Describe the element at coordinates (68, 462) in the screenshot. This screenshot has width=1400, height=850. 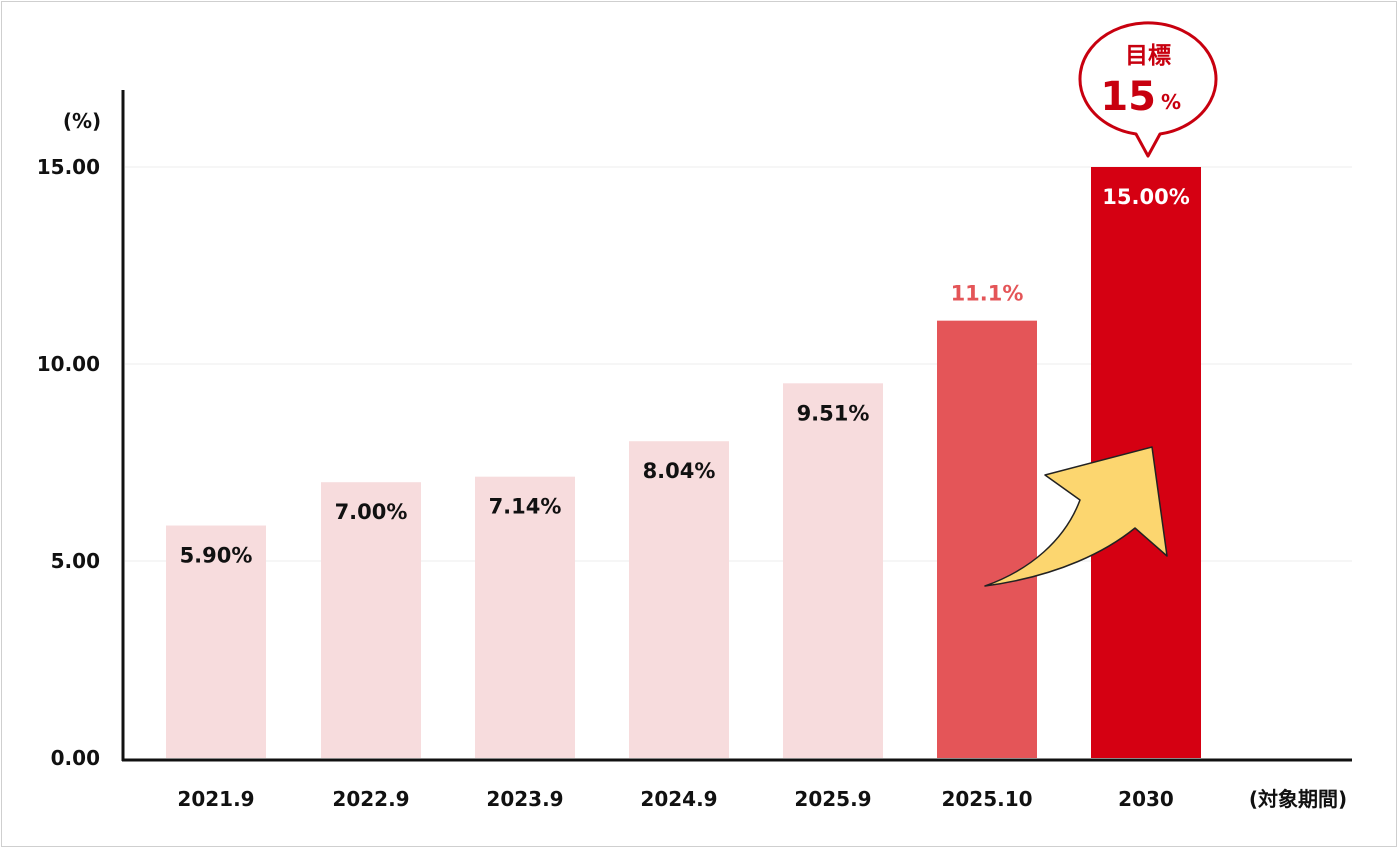
I see `y-tick-labels: 0.00 5.00 10.00 15.00` at that location.